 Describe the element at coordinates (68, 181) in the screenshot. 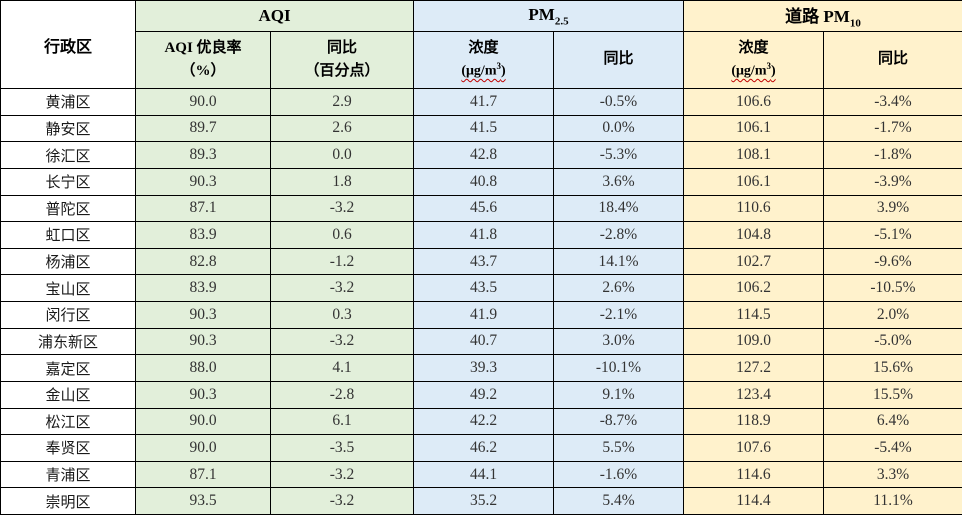

I see `cell-district: 长宁区` at that location.